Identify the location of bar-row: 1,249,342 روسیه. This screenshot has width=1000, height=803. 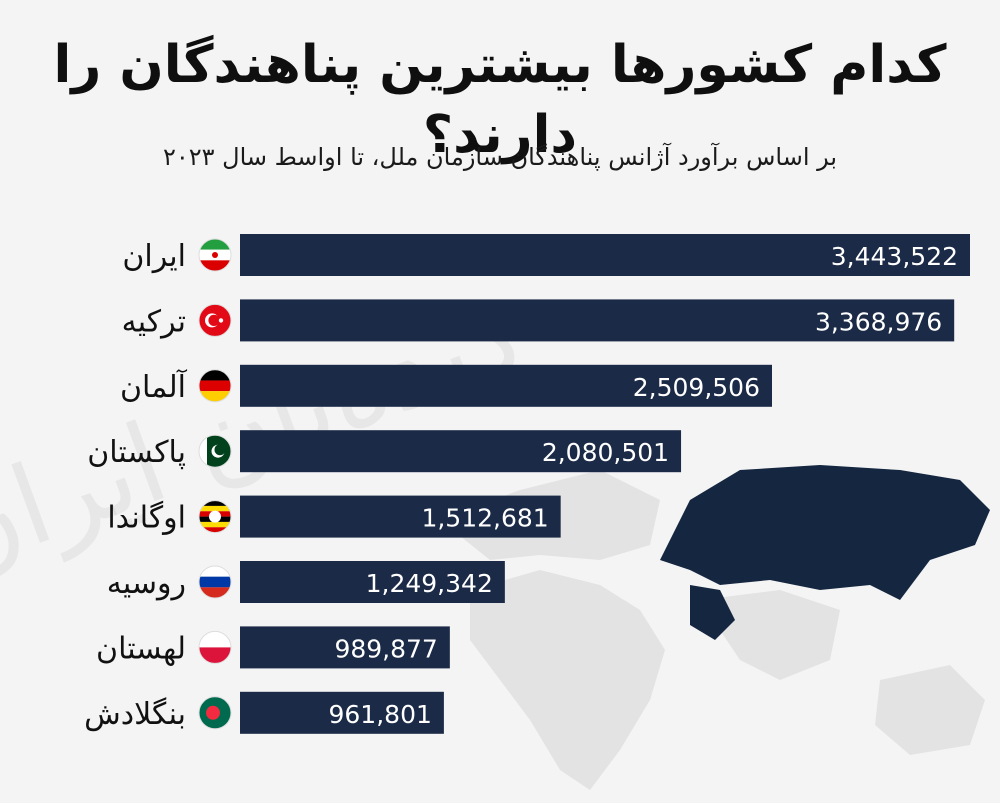
(306, 582).